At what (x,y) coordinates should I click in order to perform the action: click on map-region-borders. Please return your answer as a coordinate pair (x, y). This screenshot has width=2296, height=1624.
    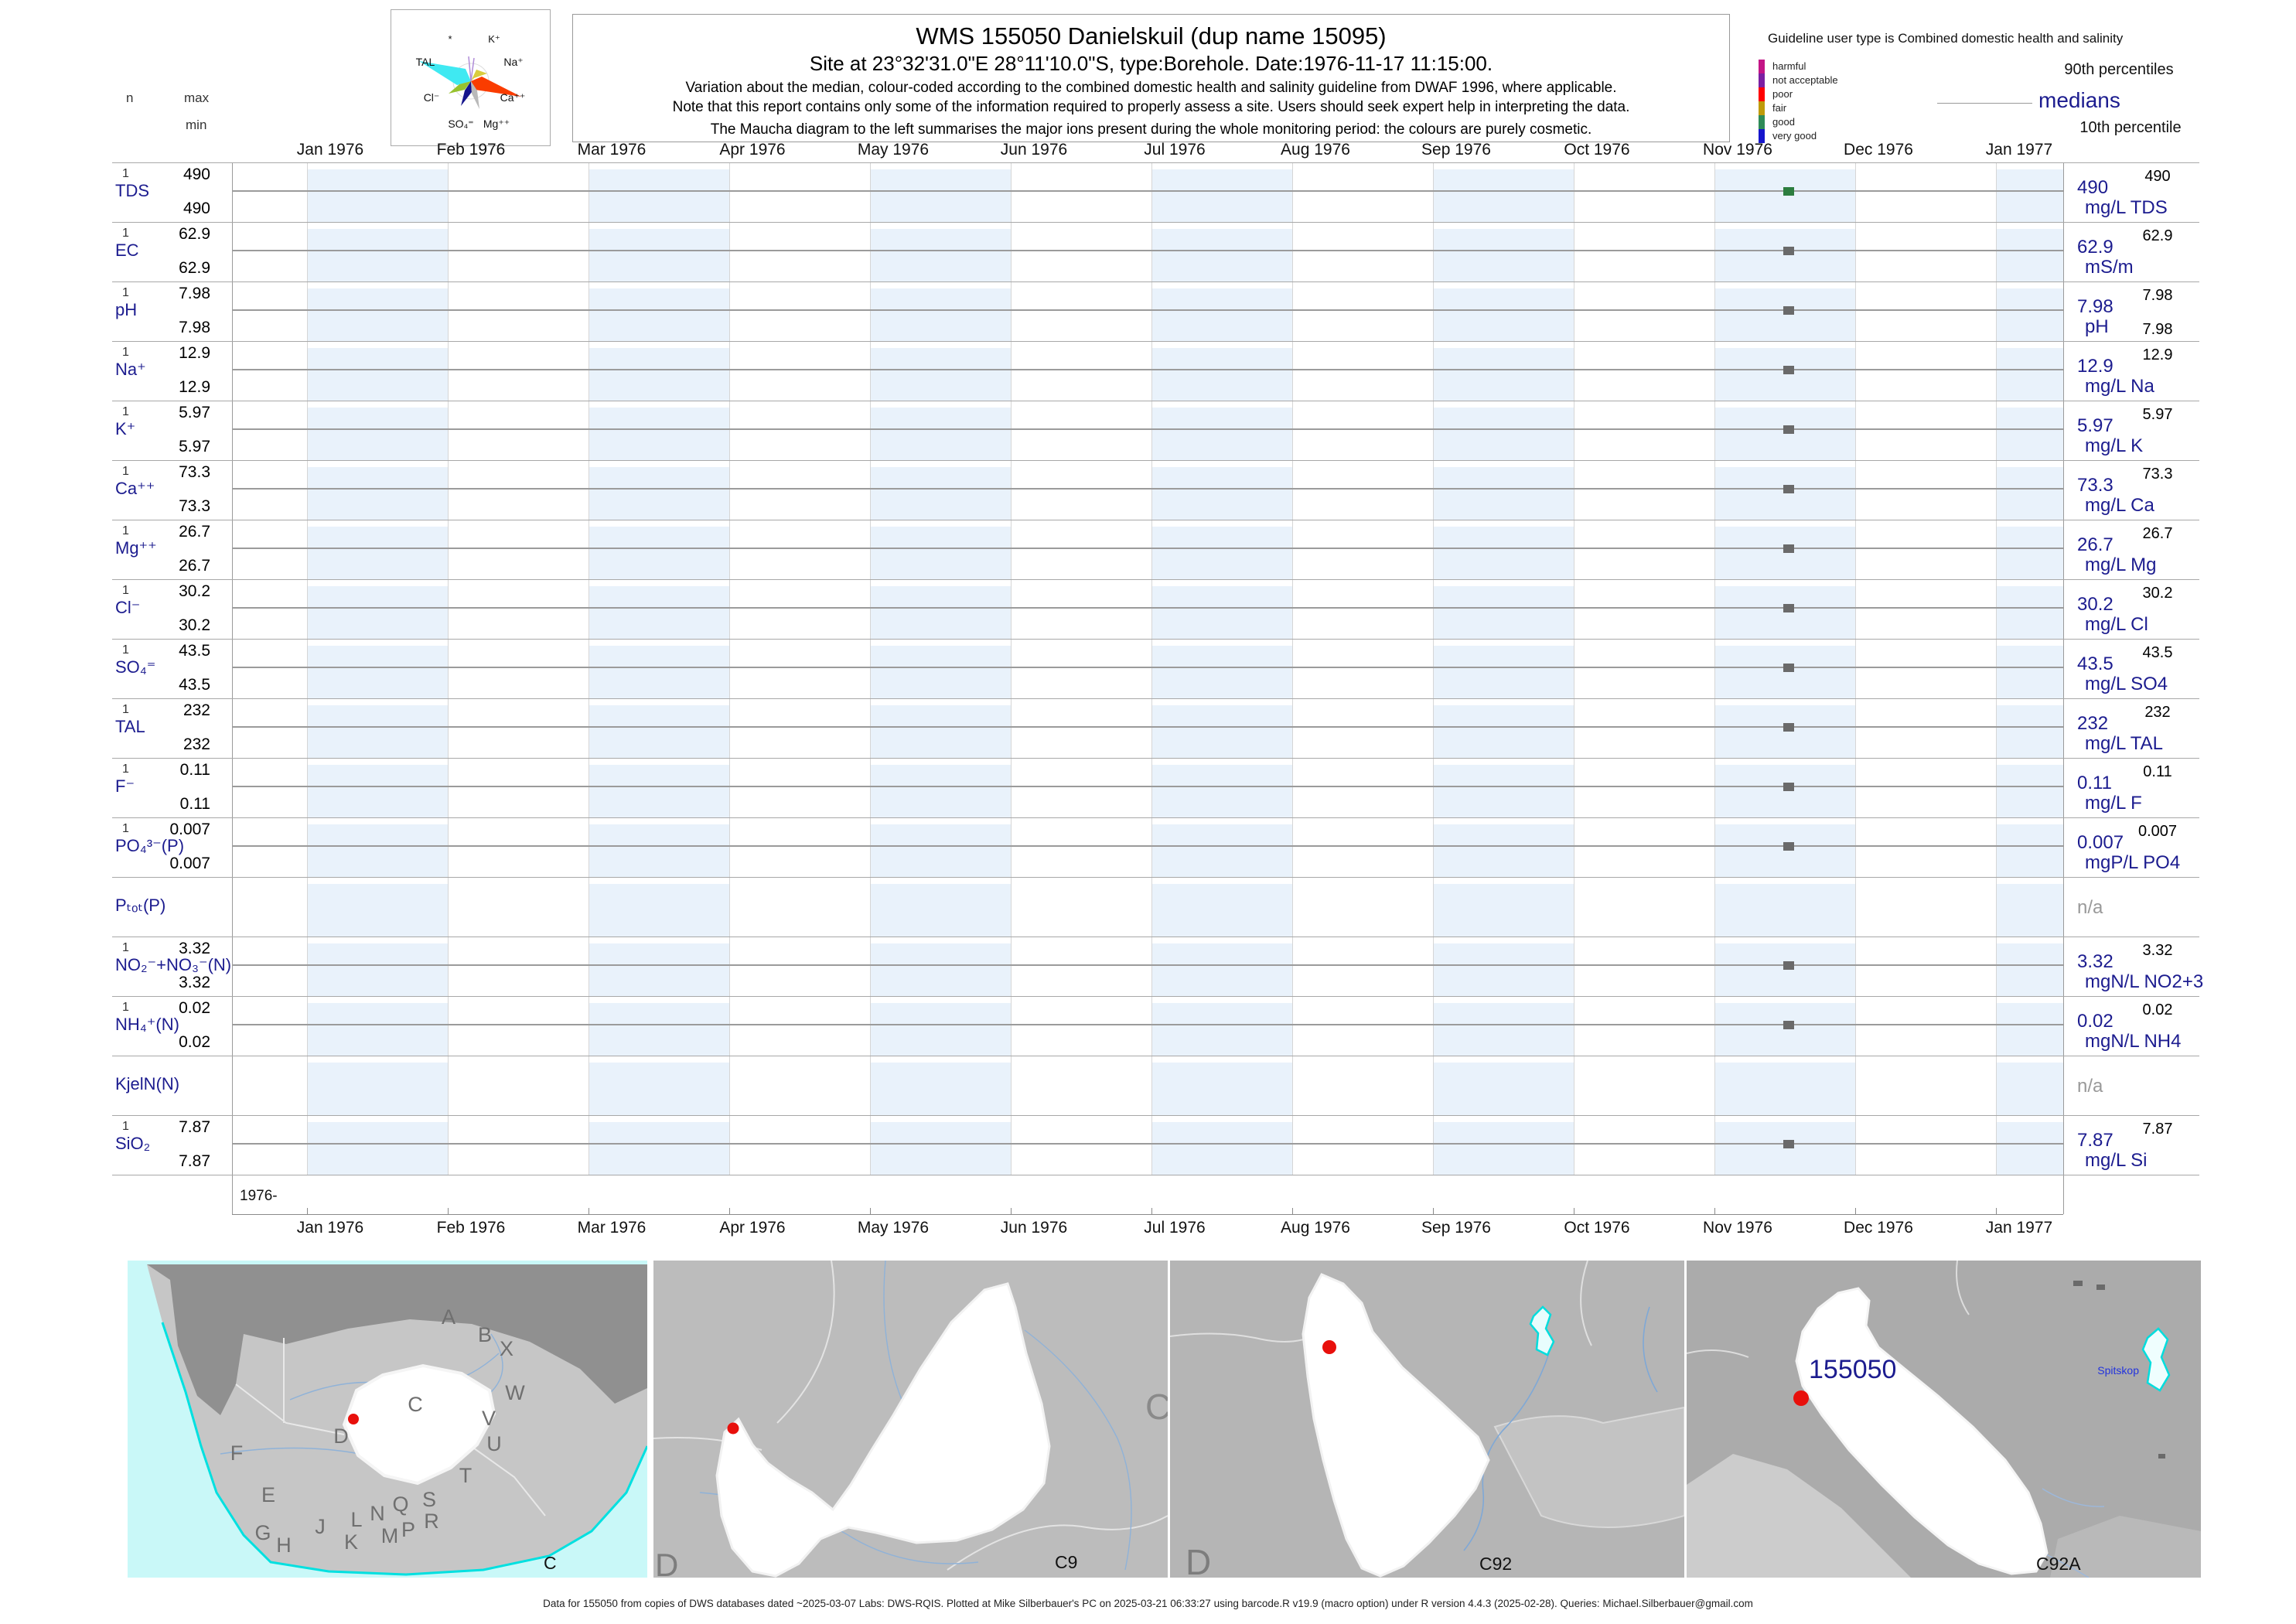
    Looking at the image, I should click on (1828, 1309).